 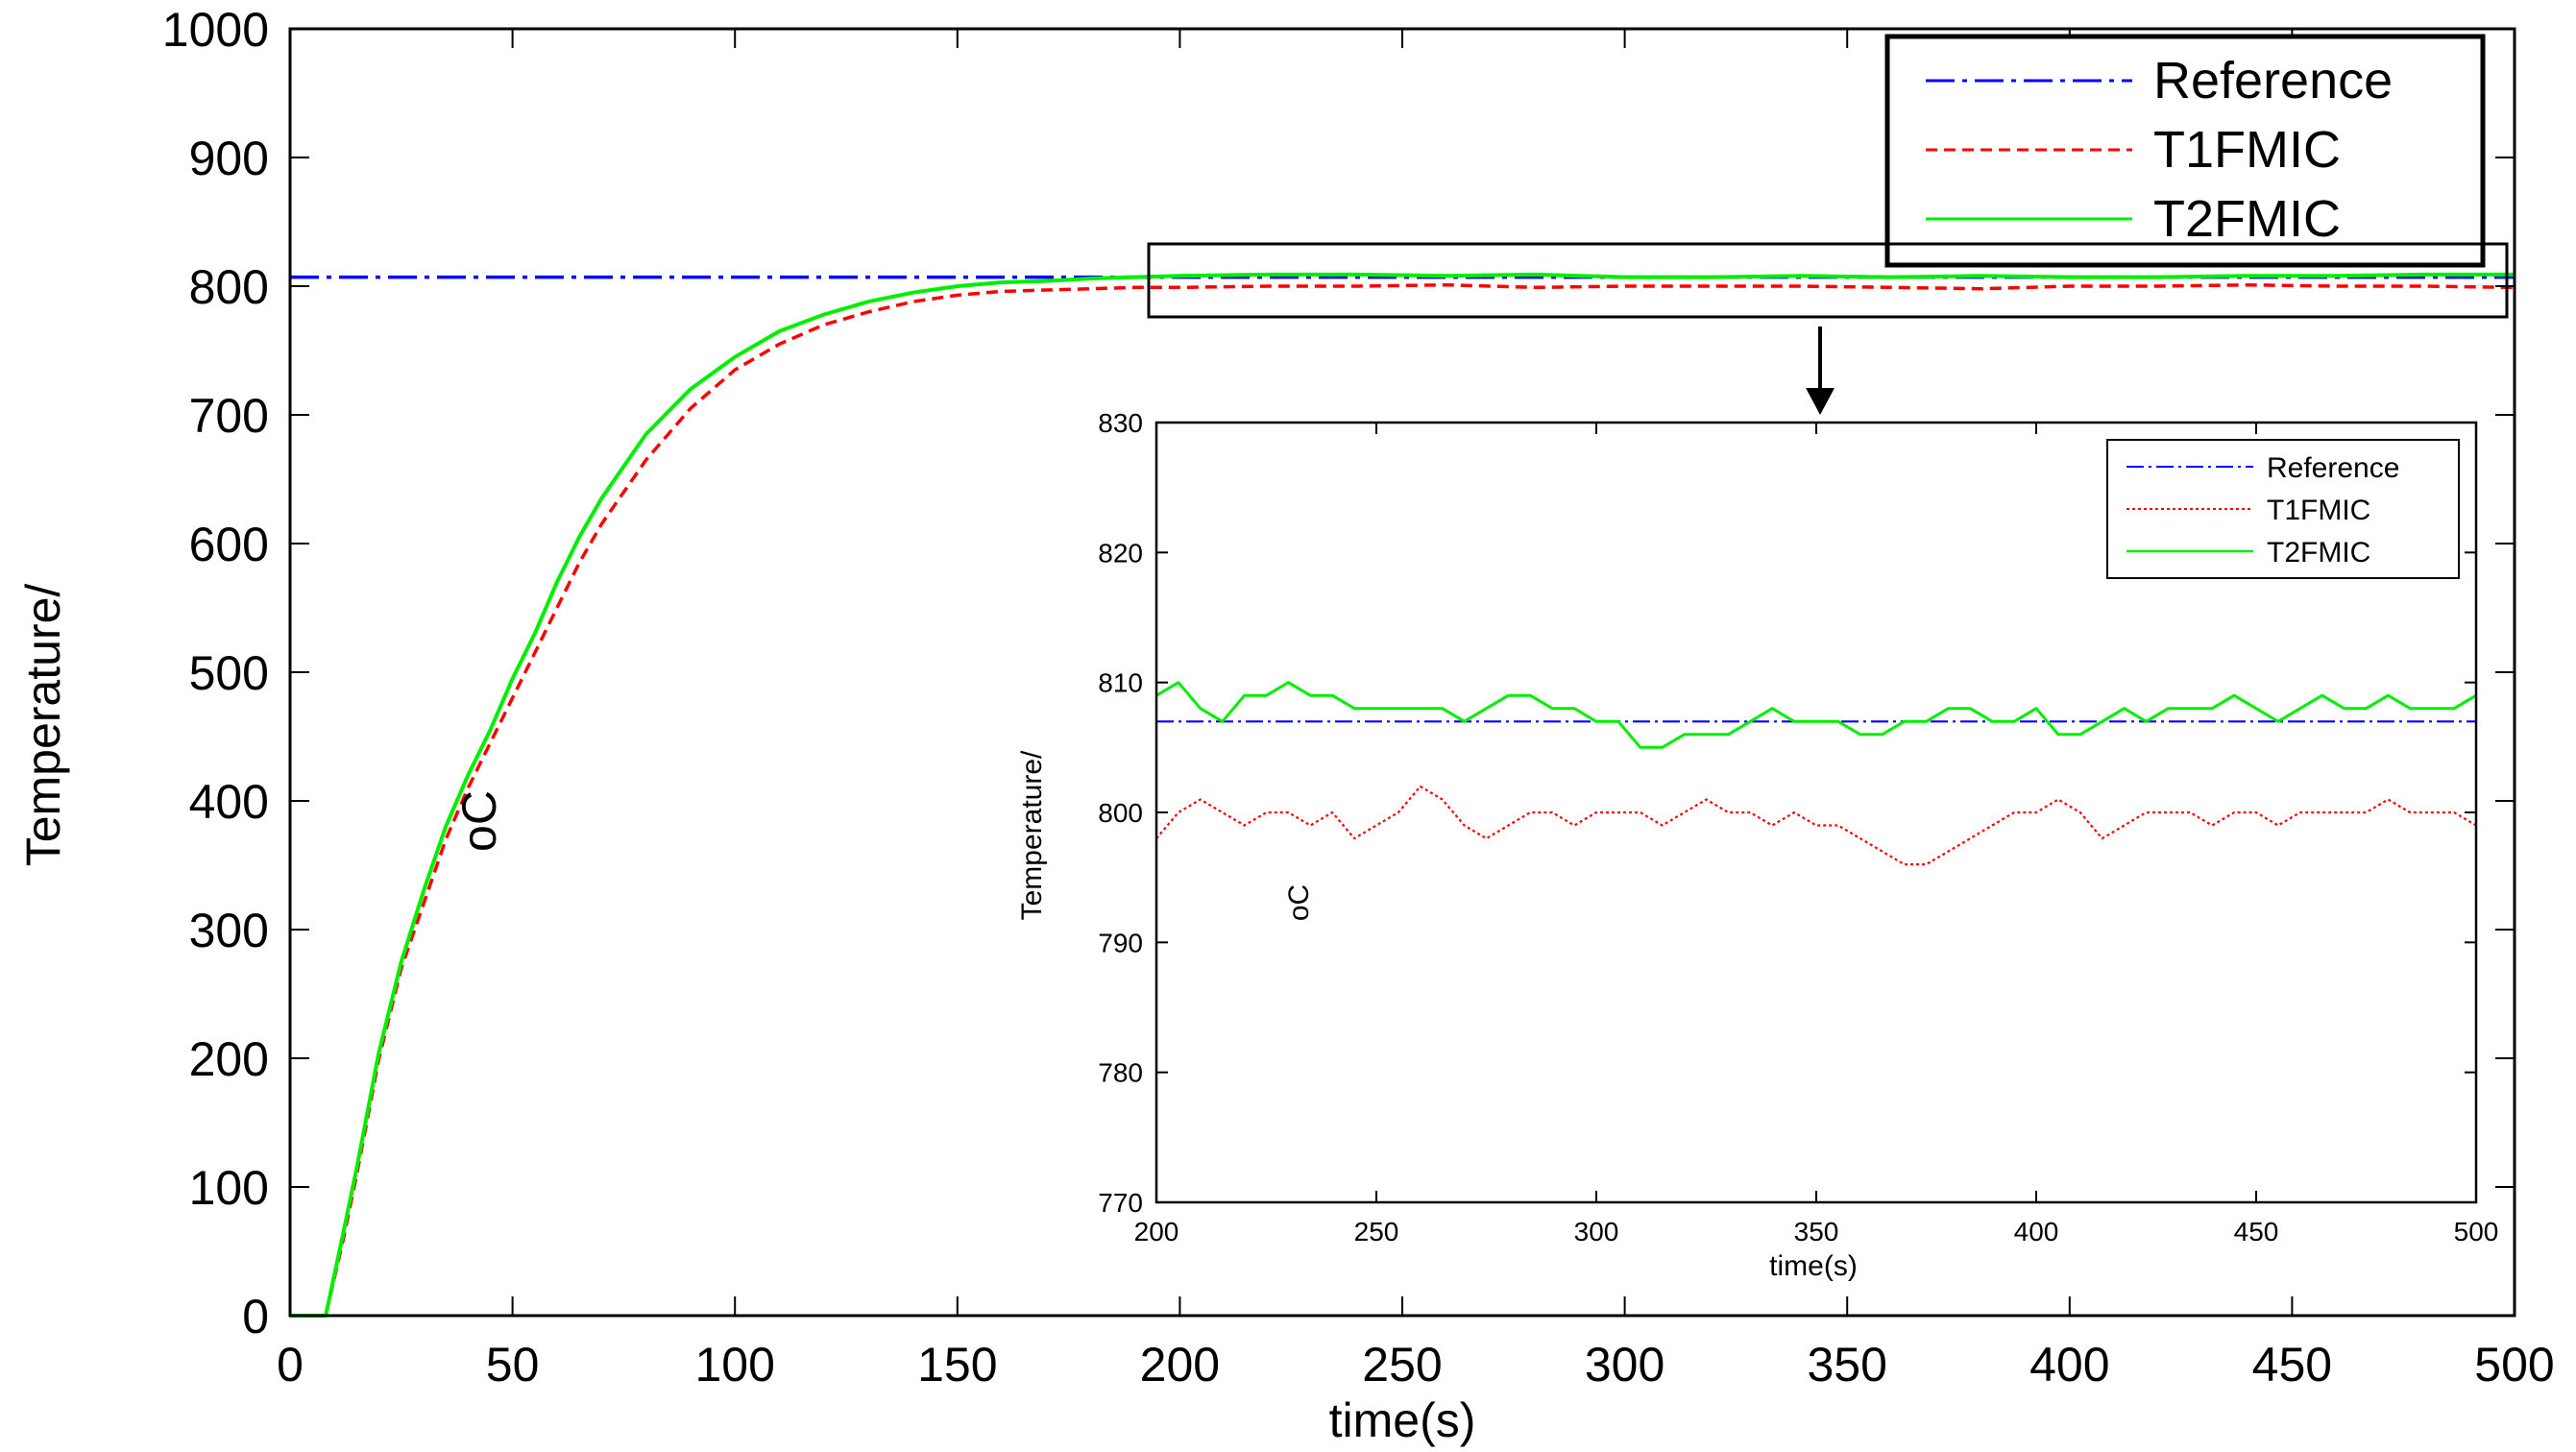 I want to click on inset-x-tick-label: 200, so click(x=1157, y=1232).